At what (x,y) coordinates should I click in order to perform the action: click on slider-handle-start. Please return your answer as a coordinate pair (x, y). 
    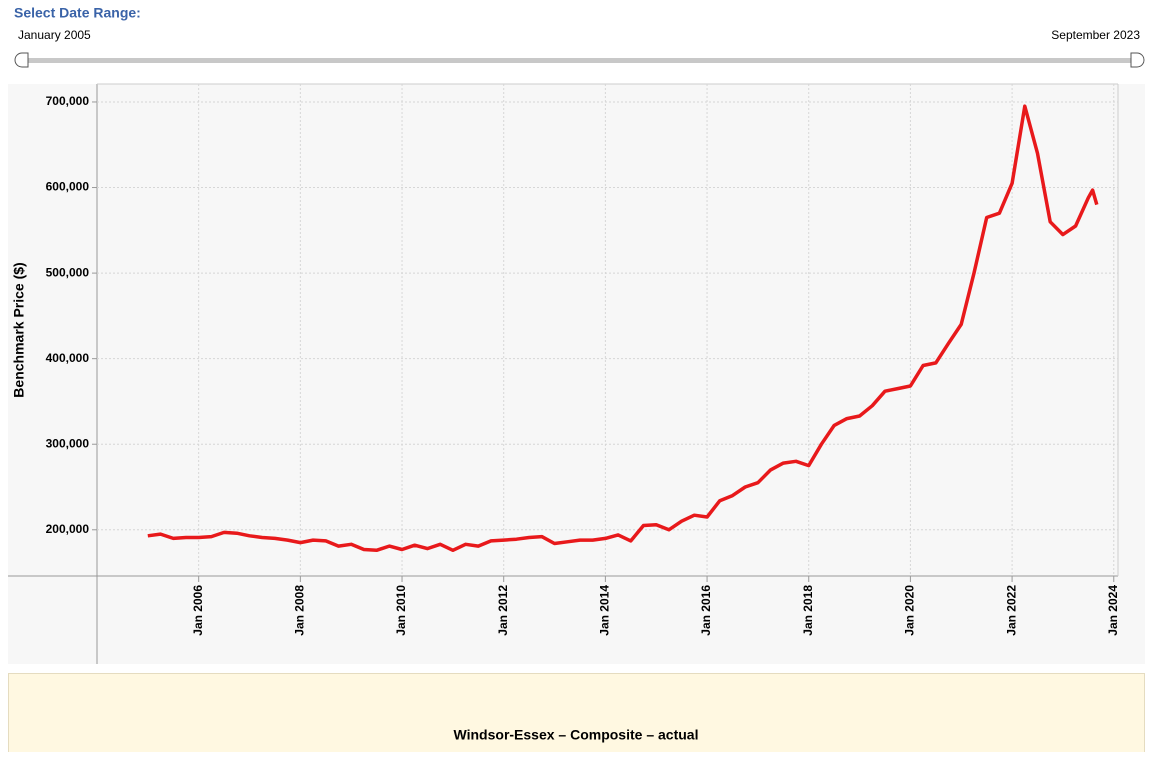
    Looking at the image, I should click on (21, 60).